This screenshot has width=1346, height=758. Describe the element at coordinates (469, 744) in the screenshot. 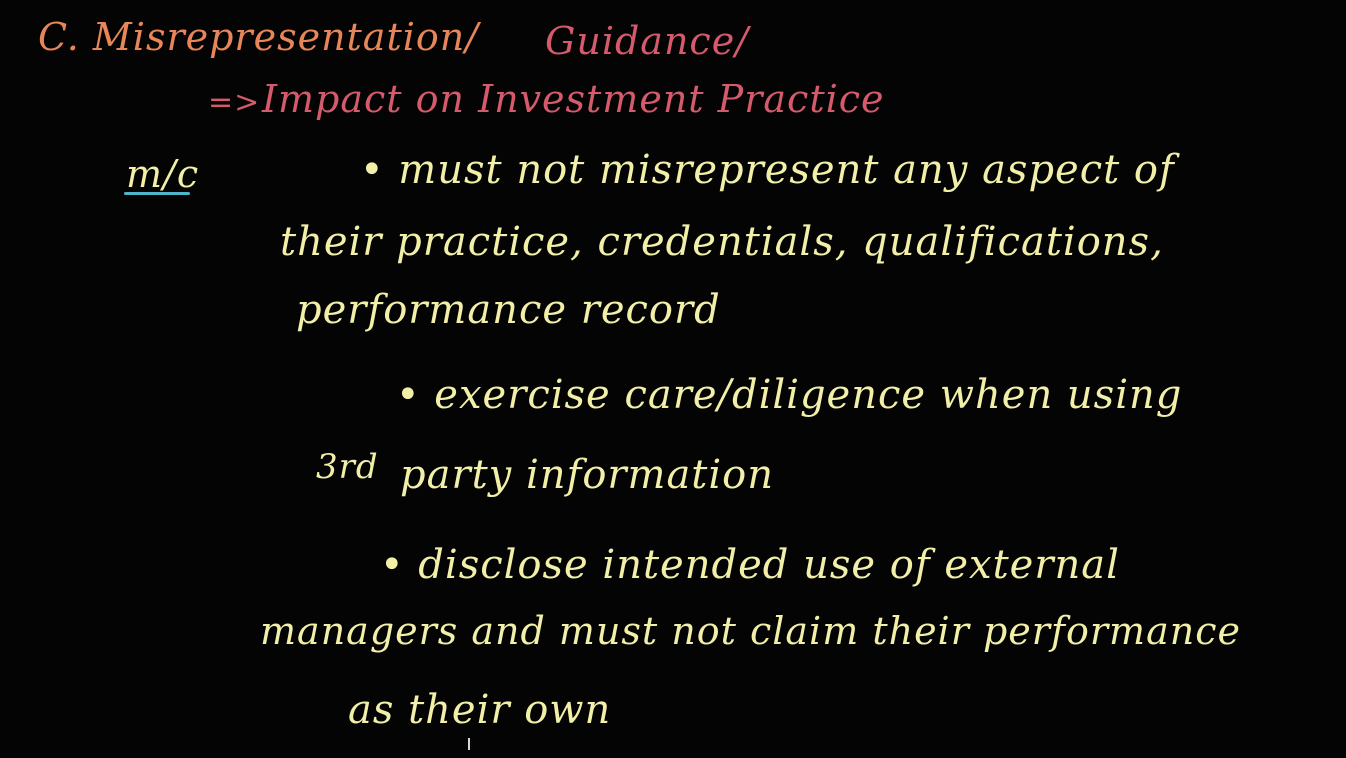

I see `pen-cursor` at that location.